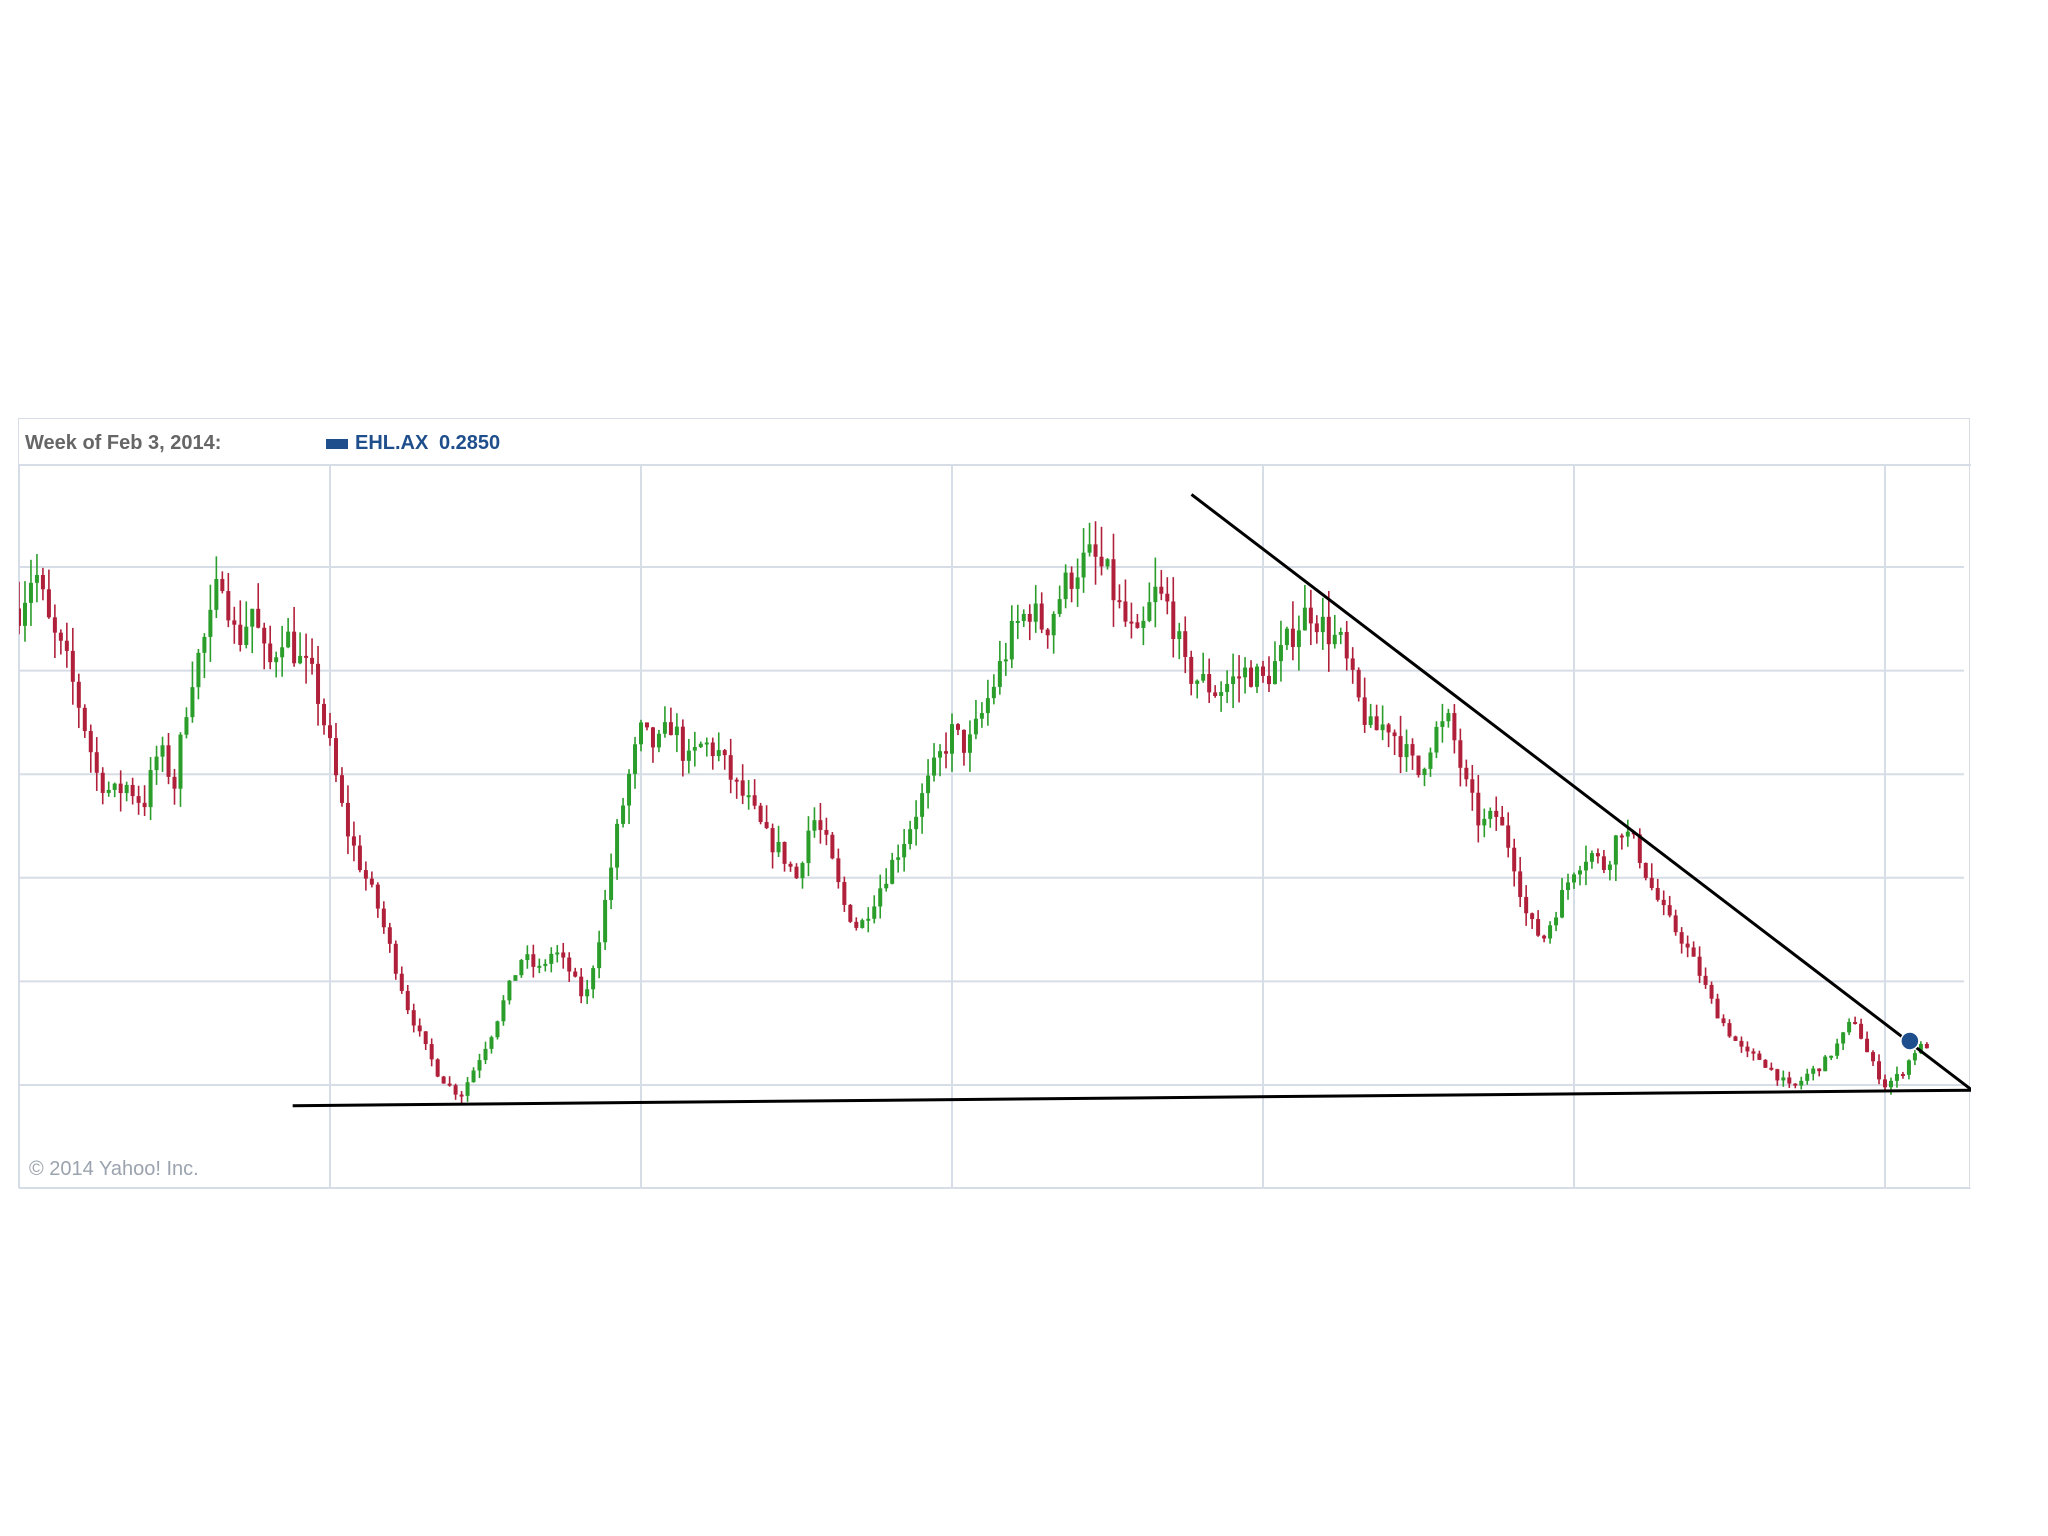  I want to click on legend-swatch, so click(337, 444).